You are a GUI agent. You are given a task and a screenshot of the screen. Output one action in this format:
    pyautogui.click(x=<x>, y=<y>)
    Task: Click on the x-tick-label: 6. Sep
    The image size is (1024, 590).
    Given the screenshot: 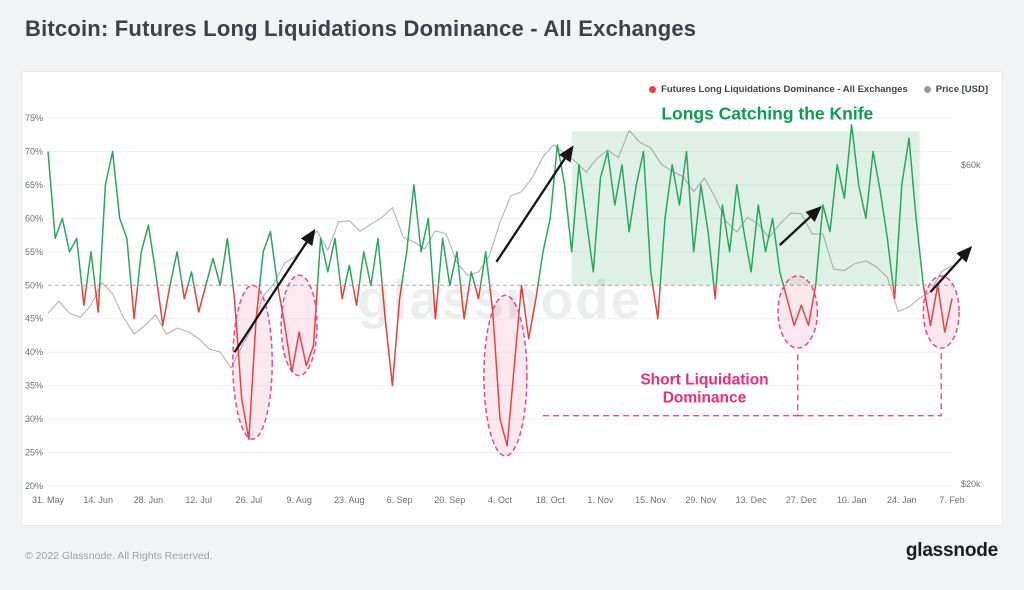 What is the action you would take?
    pyautogui.click(x=400, y=500)
    